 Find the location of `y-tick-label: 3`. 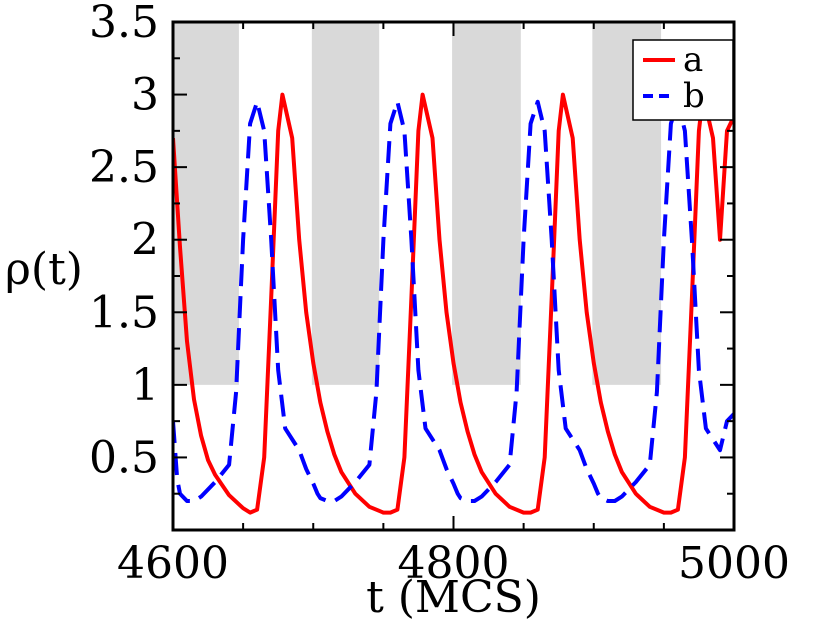

y-tick-label: 3 is located at coordinates (145, 95).